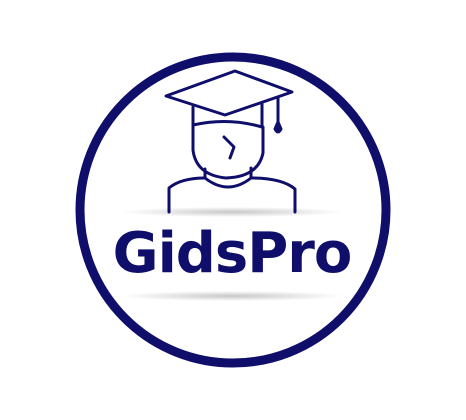 The image size is (466, 420). What do you see at coordinates (232, 253) in the screenshot?
I see `brand-name: GidsPro` at bounding box center [232, 253].